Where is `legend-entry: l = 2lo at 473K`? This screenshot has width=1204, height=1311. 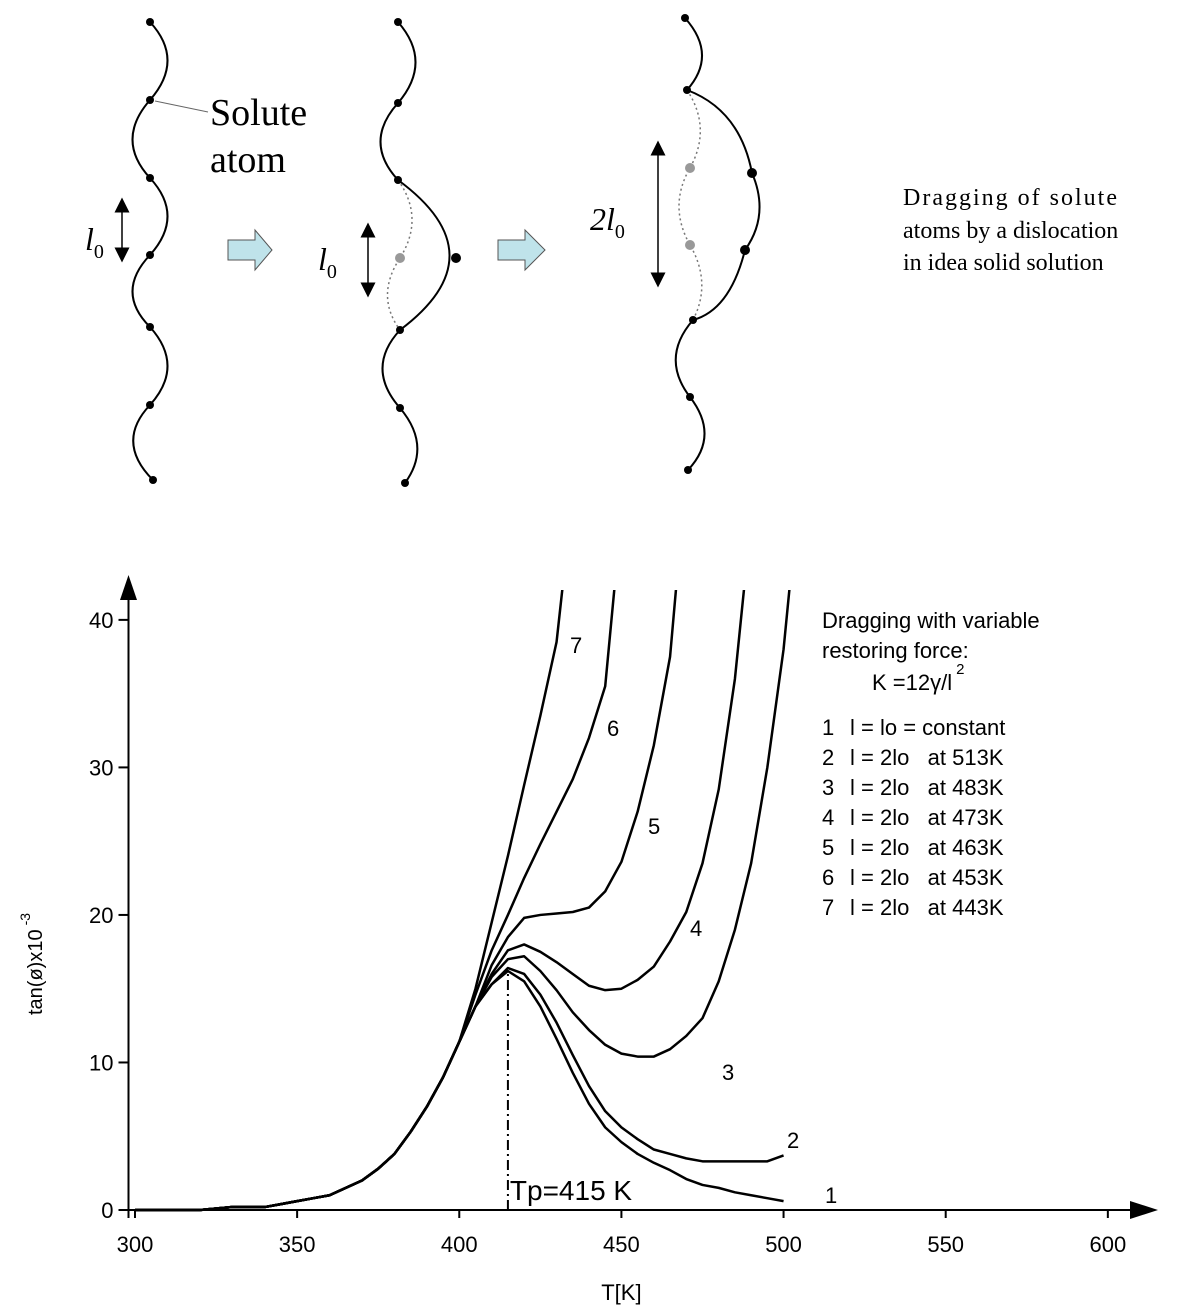
legend-entry: l = 2lo at 473K is located at coordinates (927, 817).